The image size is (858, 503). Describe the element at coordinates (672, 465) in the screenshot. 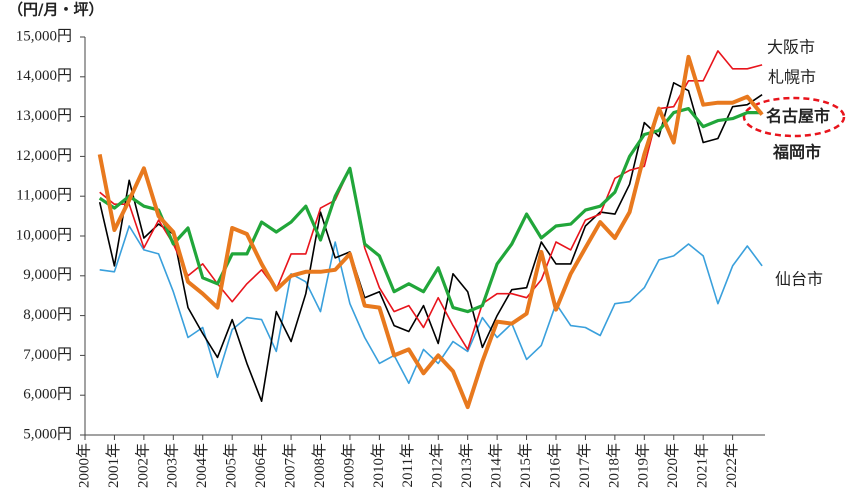

I see `x-tick-label: 2020年` at that location.